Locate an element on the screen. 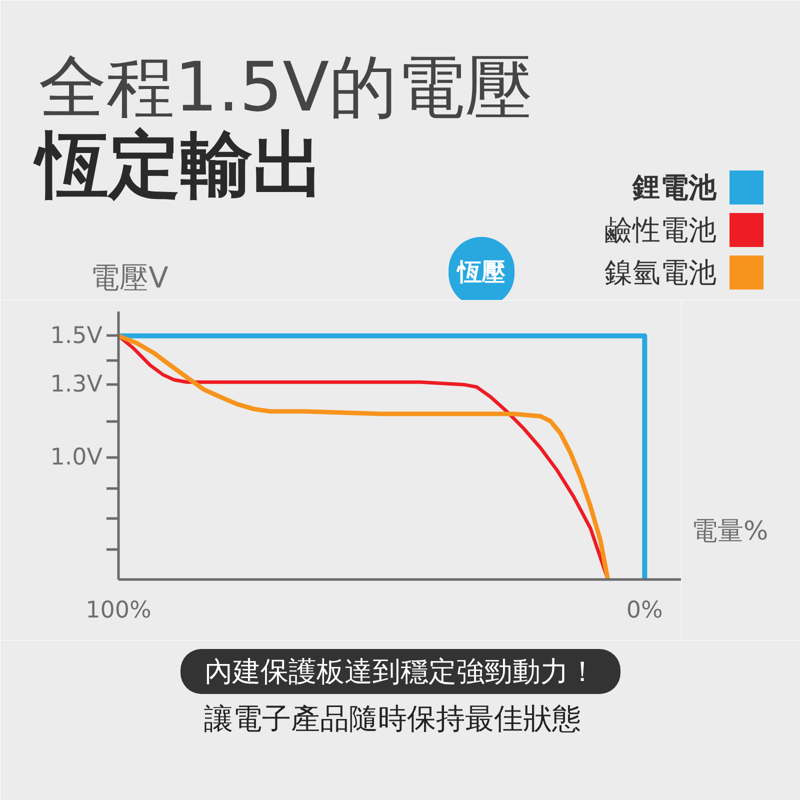 The height and width of the screenshot is (800, 800). legend-label: 鋰電池 is located at coordinates (675, 187).